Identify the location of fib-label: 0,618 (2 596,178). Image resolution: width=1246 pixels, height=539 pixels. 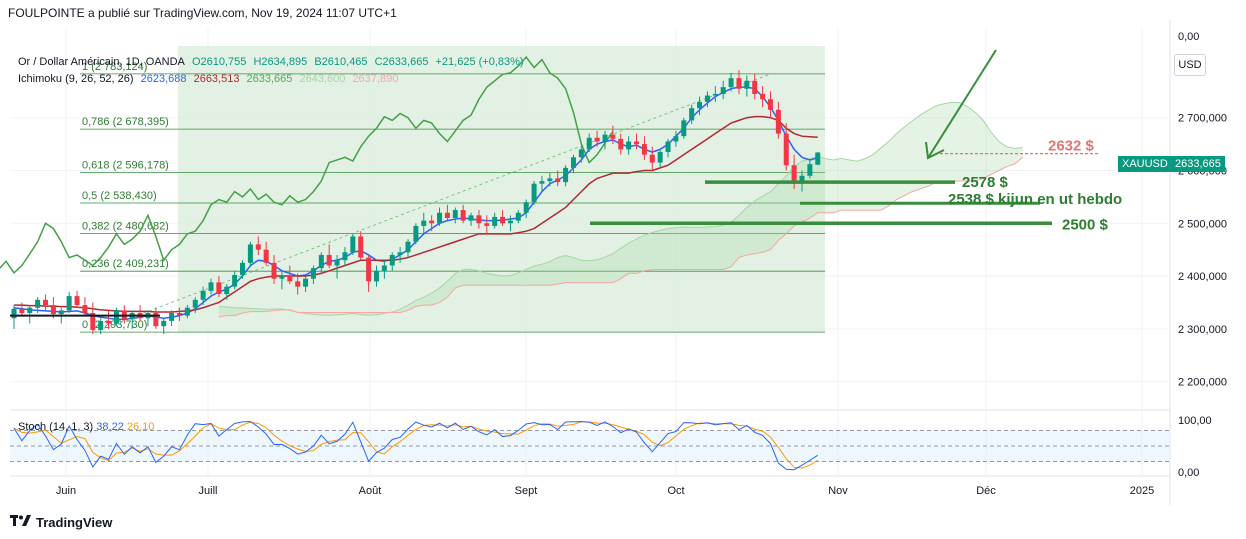
(125, 166).